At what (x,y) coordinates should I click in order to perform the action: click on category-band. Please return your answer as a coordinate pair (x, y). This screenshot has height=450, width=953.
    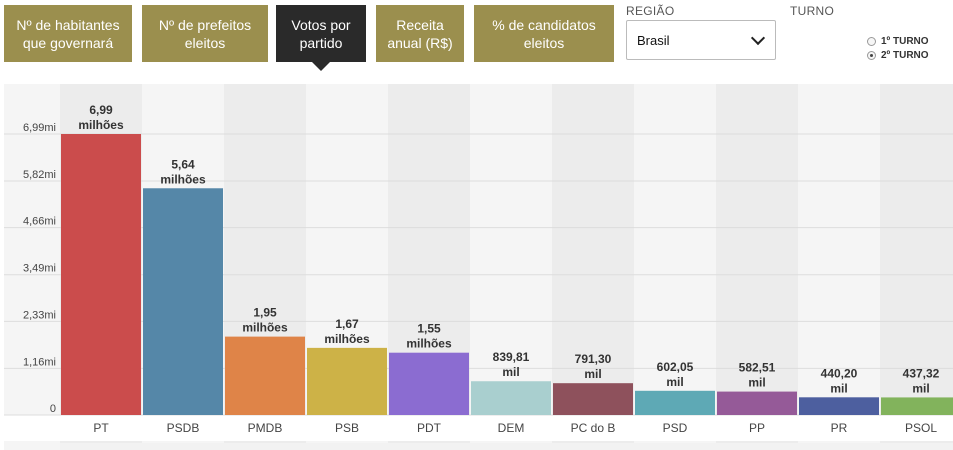
    Looking at the image, I should click on (478, 428).